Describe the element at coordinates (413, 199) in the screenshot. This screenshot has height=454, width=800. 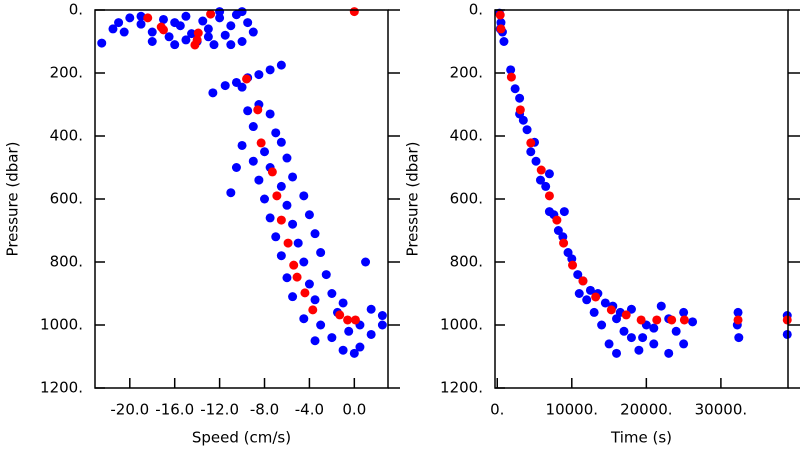
I see `y-axis-label: Pressure (dbar)` at that location.